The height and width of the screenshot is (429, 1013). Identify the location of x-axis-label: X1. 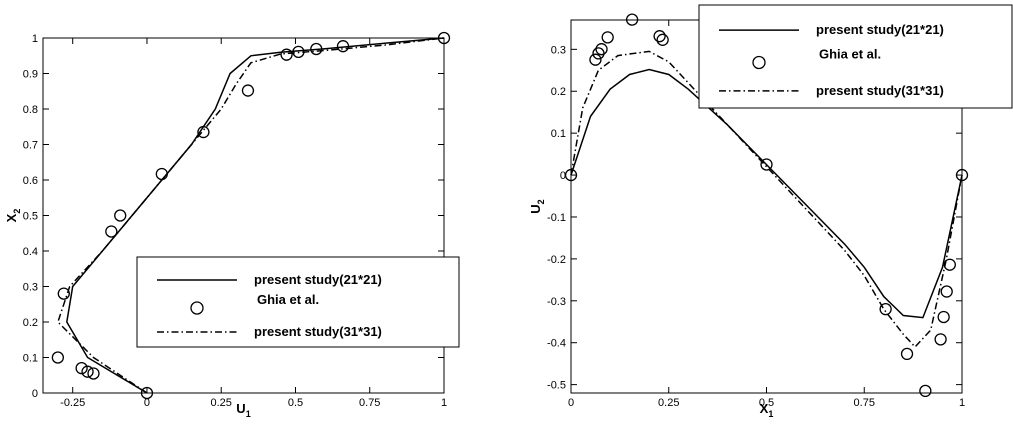
(767, 410).